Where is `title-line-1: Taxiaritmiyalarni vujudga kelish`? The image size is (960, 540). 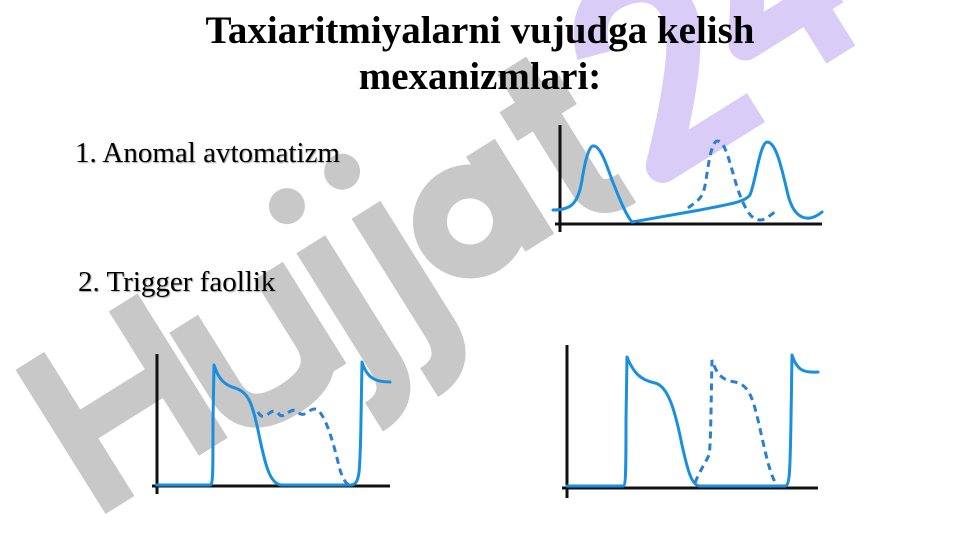 title-line-1: Taxiaritmiyalarni vujudga kelish is located at coordinates (480, 30).